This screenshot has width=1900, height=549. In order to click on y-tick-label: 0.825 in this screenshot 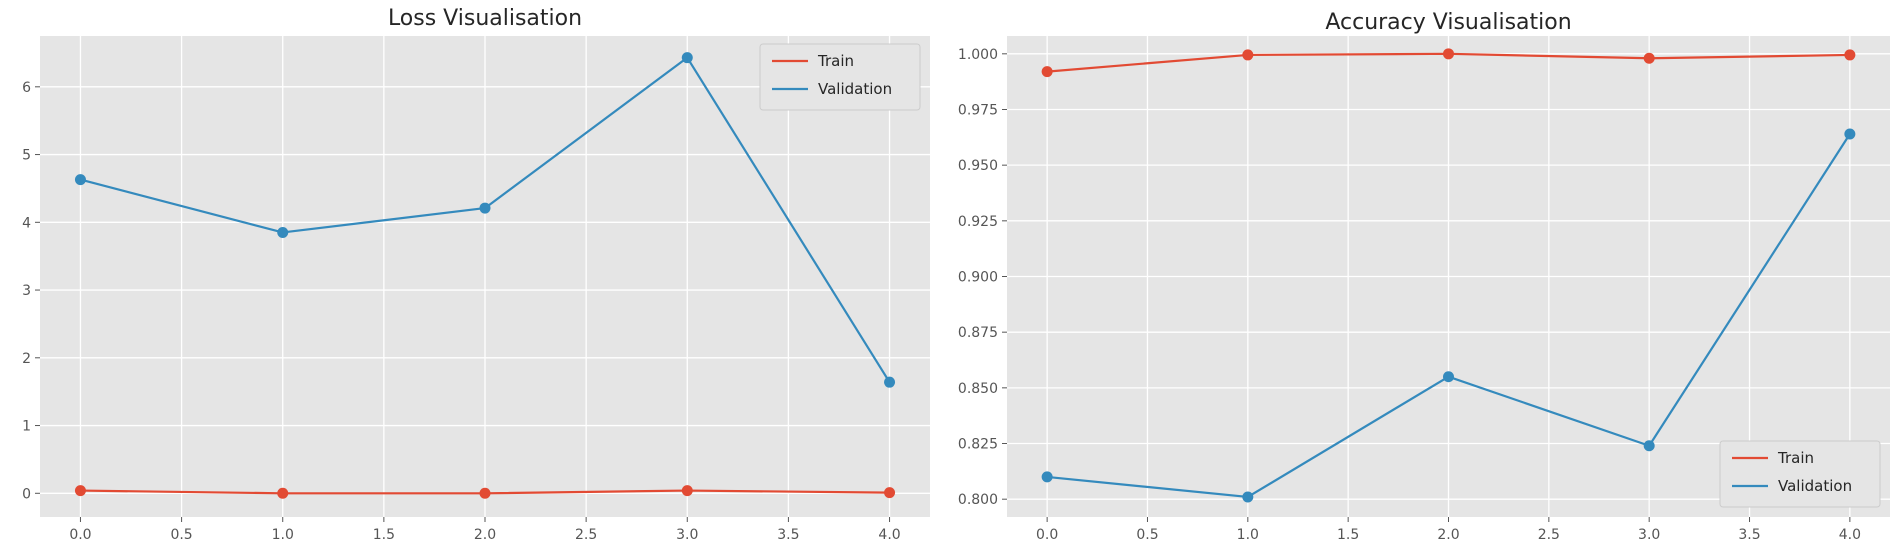, I will do `click(978, 445)`.